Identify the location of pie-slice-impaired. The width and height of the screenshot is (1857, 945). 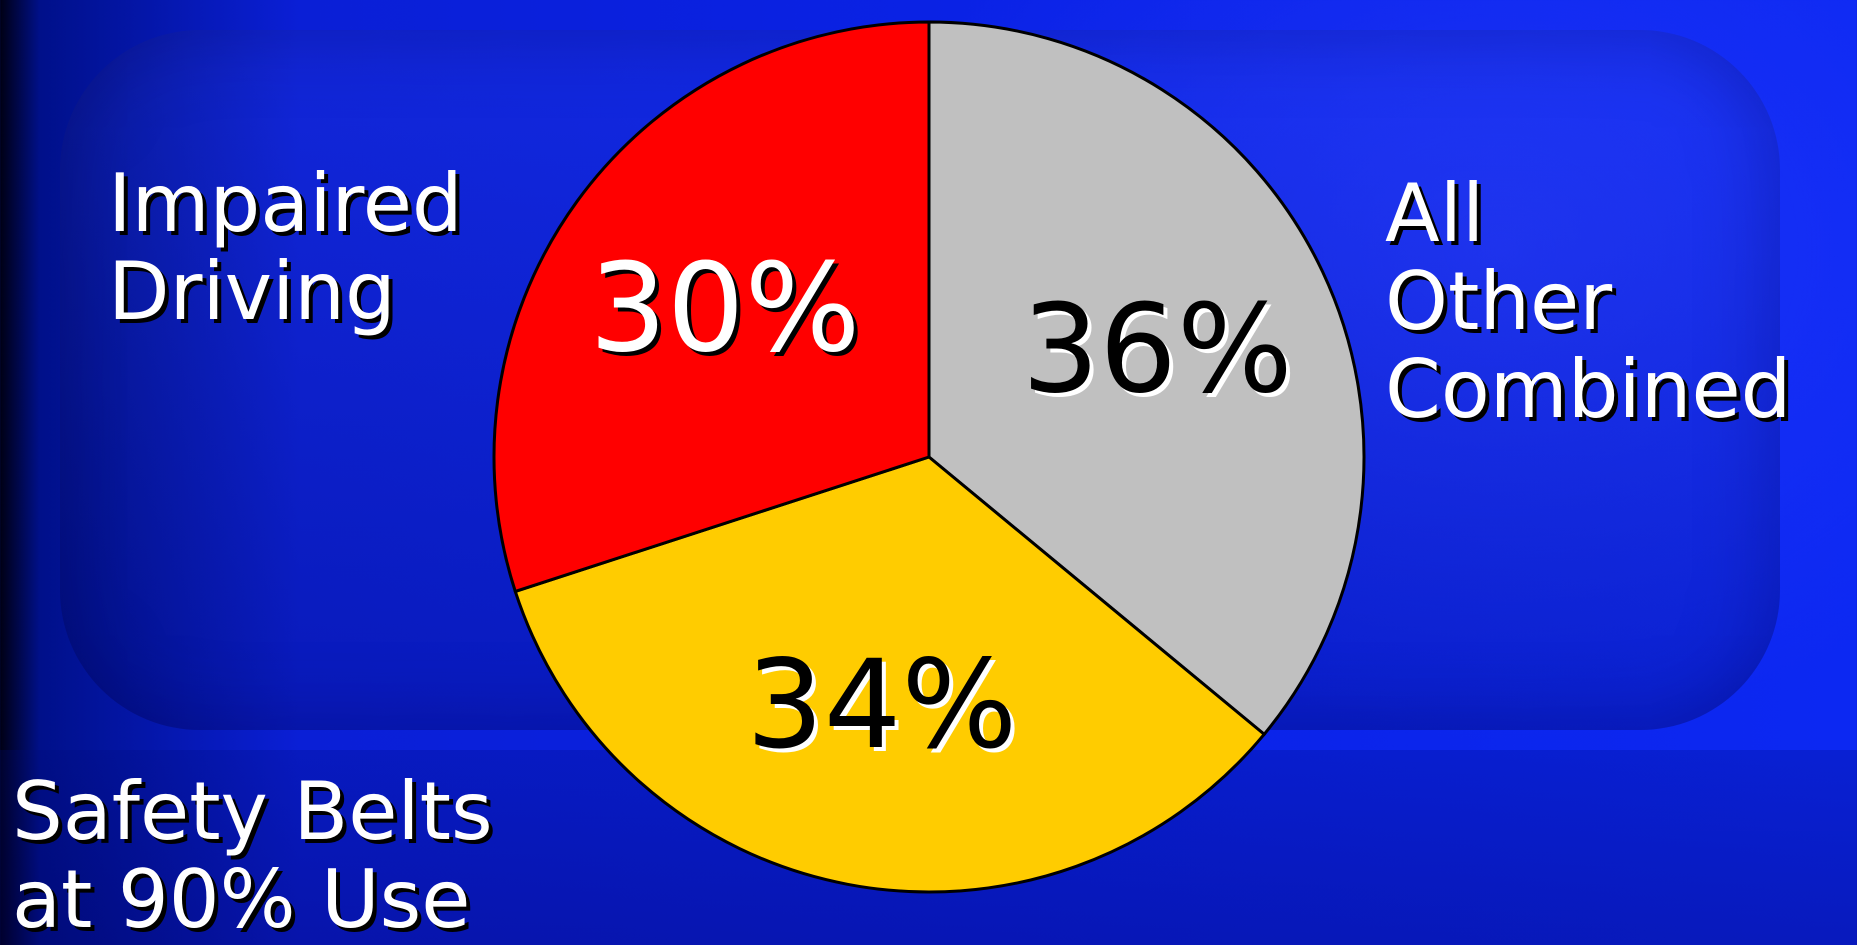
(711, 307).